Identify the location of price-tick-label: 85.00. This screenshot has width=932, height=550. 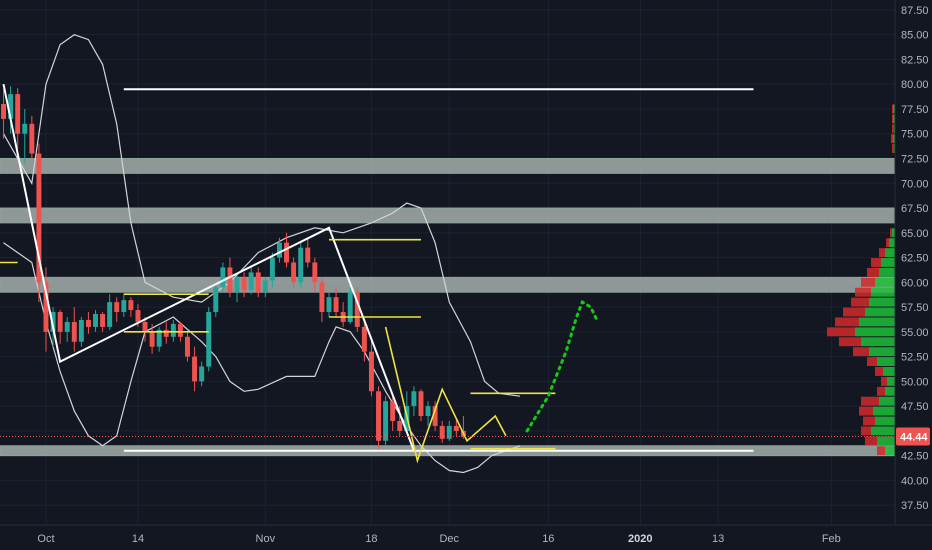
(915, 36).